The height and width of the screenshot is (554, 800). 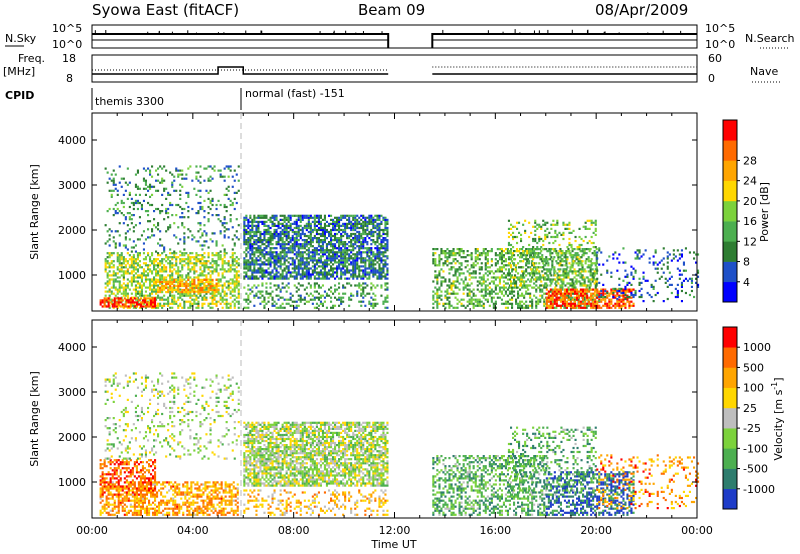 What do you see at coordinates (764, 71) in the screenshot?
I see `nave-label: Nave` at bounding box center [764, 71].